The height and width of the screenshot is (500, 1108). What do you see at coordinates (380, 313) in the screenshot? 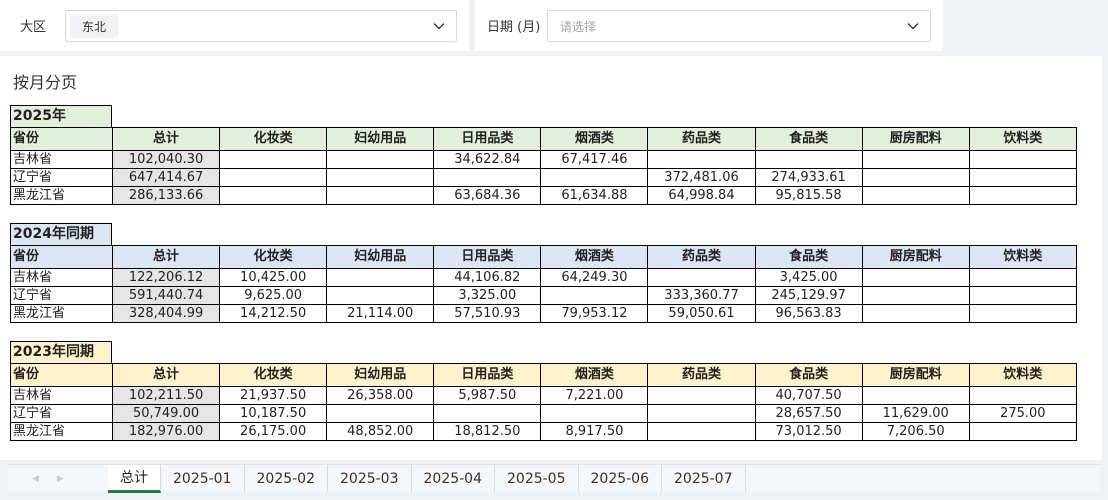
I see `value-cell: 21,114.00` at bounding box center [380, 313].